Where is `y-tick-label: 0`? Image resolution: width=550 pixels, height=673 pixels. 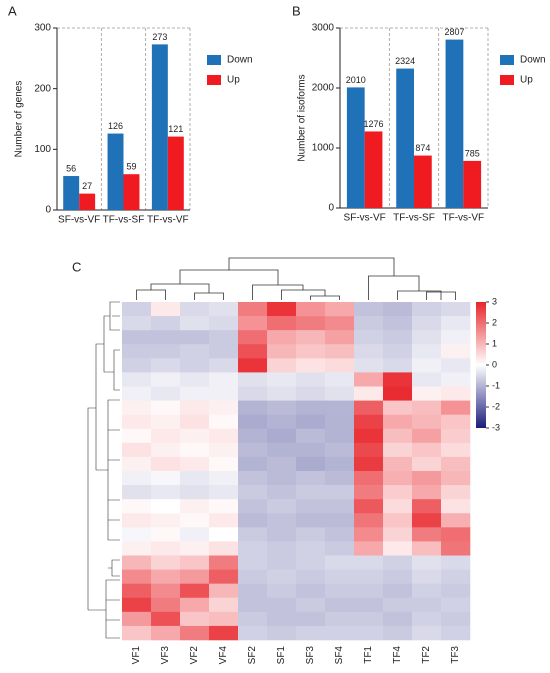 y-tick-label: 0 is located at coordinates (48, 210).